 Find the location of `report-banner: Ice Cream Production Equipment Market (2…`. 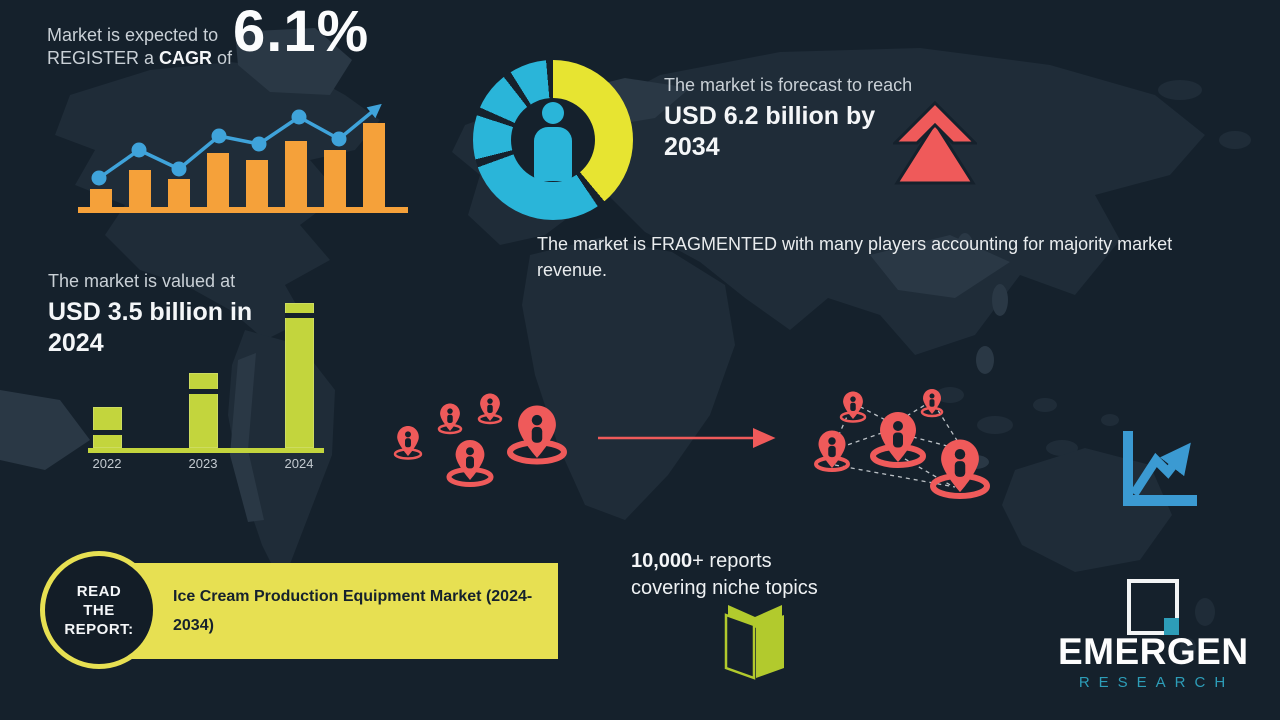

report-banner: Ice Cream Production Equipment Market (2… is located at coordinates (328, 611).